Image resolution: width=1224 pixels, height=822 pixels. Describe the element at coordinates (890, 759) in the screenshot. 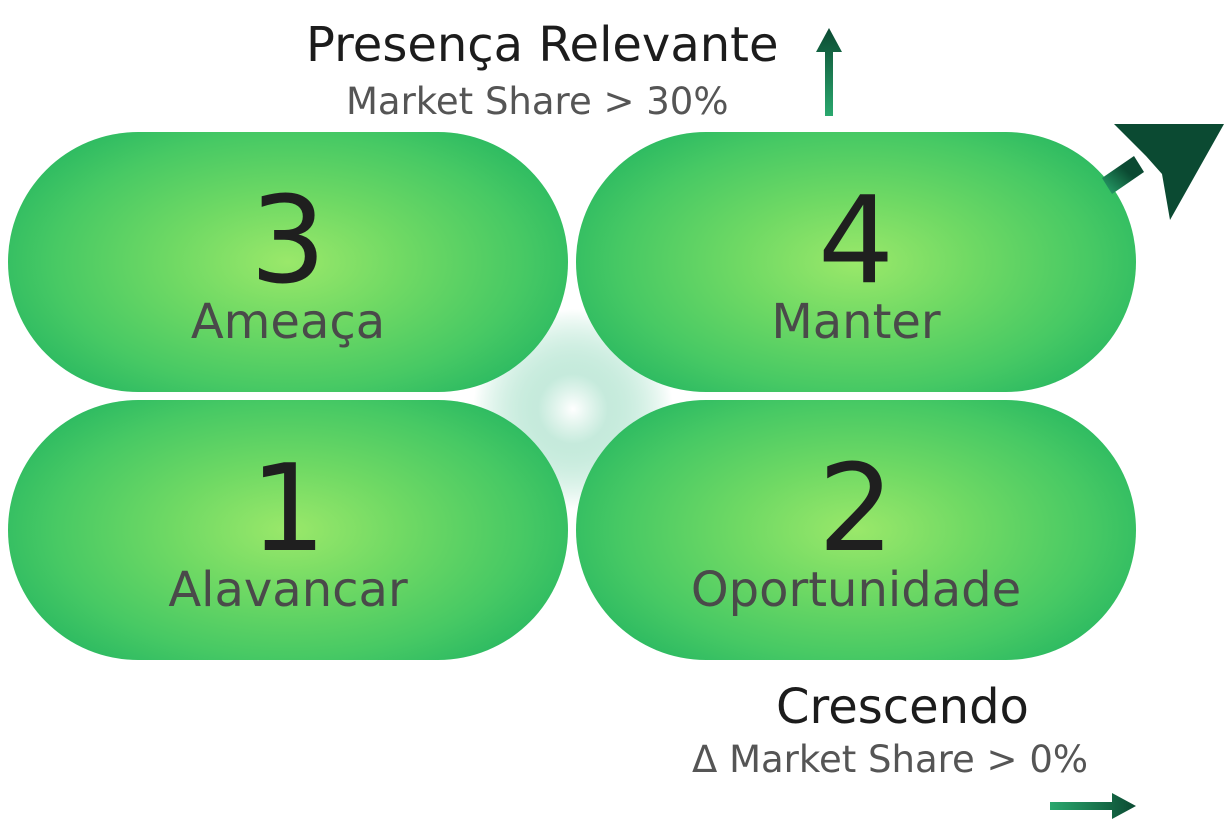

I see `horizontal-axis-subtitle: Δ Market Share > 0%` at that location.